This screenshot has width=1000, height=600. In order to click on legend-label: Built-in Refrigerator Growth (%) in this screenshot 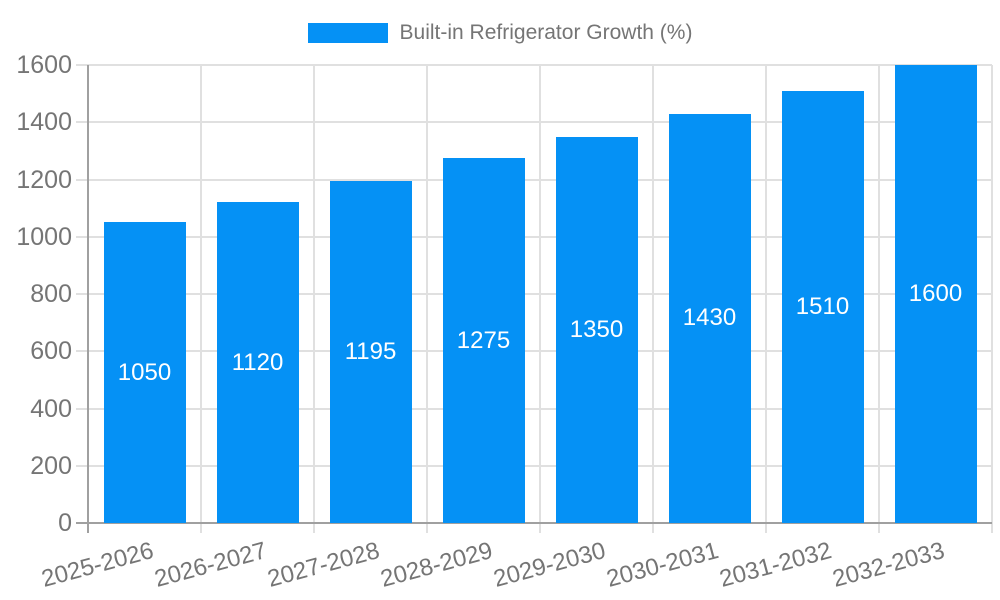, I will do `click(546, 32)`.